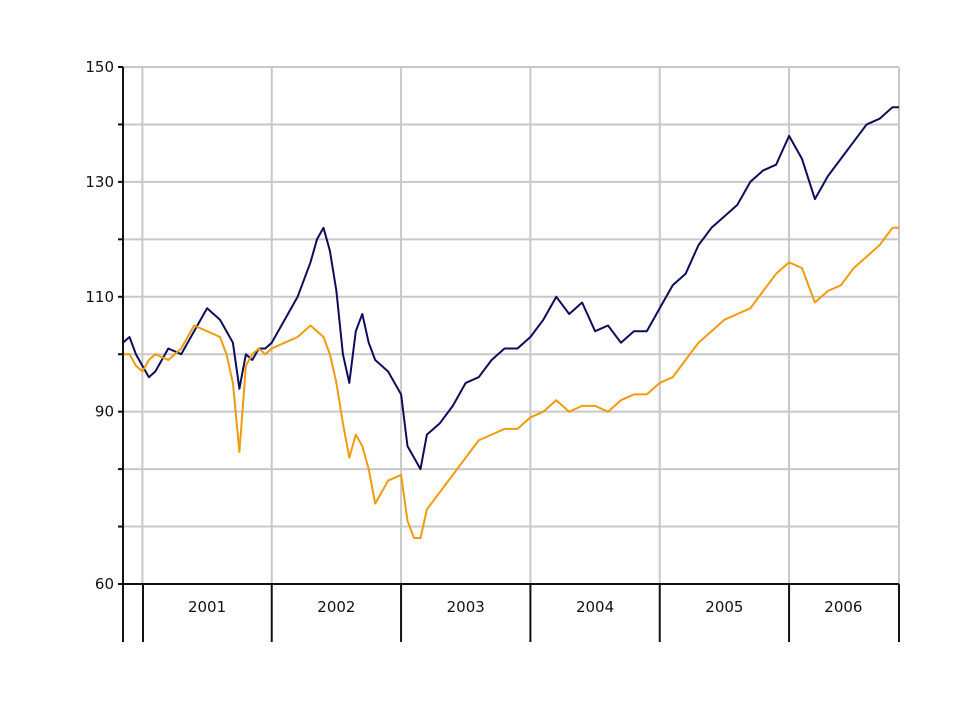  What do you see at coordinates (466, 607) in the screenshot?
I see `x-tick-label: 2003` at bounding box center [466, 607].